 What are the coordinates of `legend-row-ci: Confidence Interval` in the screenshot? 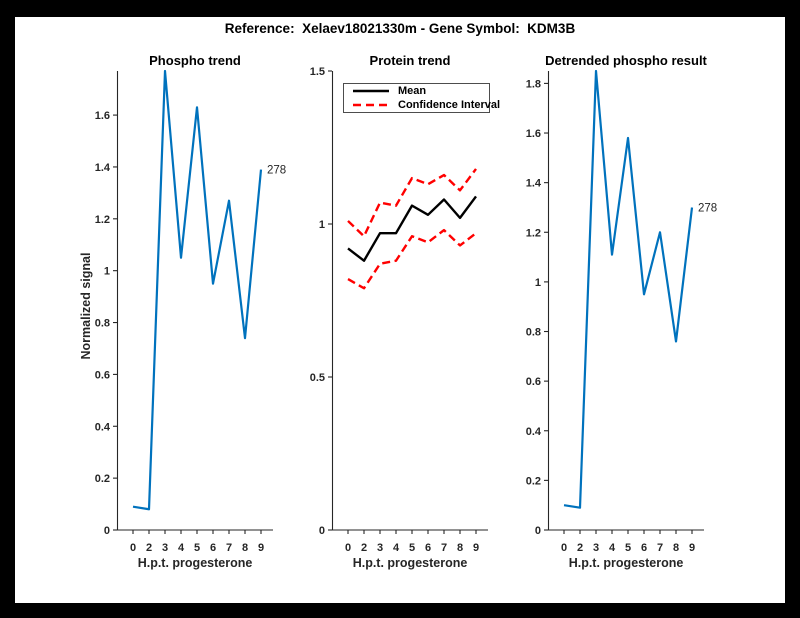 It's located at (422, 105).